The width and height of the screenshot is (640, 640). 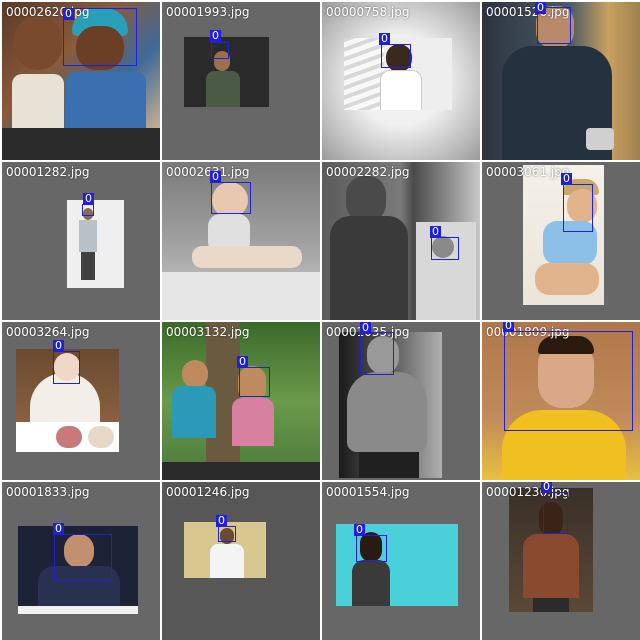 I want to click on grid-tile: 00001035.jpg 0, so click(x=401, y=401).